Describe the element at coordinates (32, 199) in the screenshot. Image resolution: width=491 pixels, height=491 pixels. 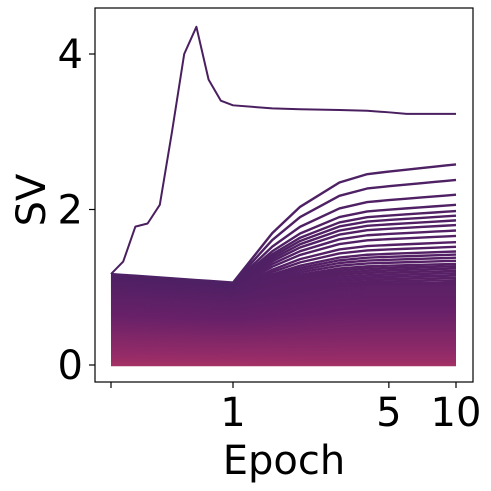
I see `y-axis-label: SV` at that location.